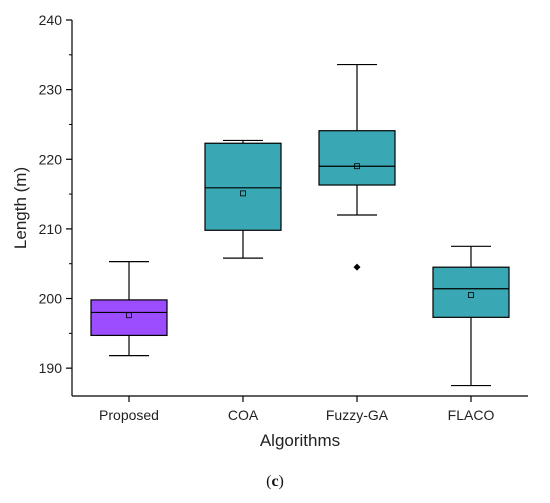 Image resolution: width=550 pixels, height=503 pixels. I want to click on figure-caption: (c), so click(275, 481).